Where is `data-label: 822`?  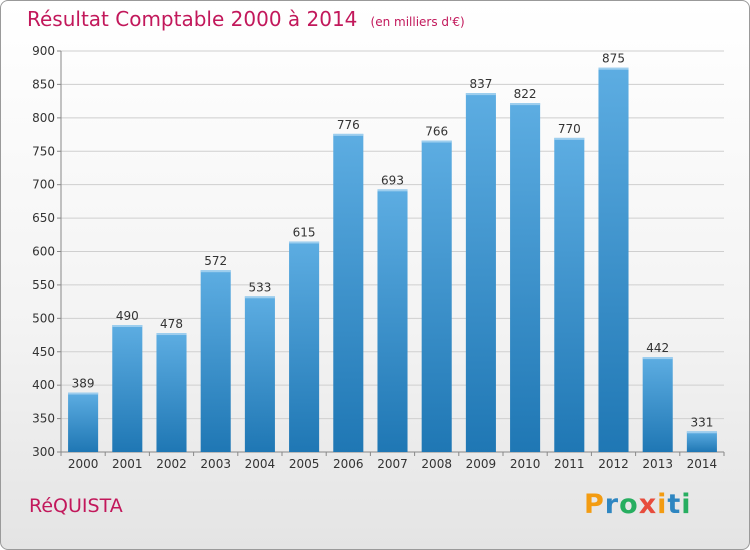 data-label: 822 is located at coordinates (525, 94).